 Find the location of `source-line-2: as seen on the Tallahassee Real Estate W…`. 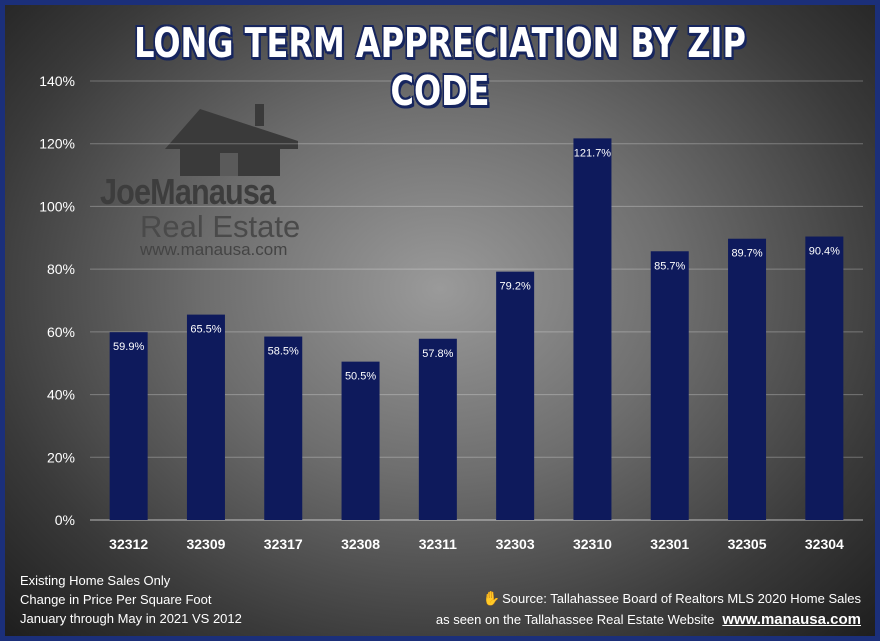

source-line-2: as seen on the Tallahassee Real Estate W… is located at coordinates (575, 619).